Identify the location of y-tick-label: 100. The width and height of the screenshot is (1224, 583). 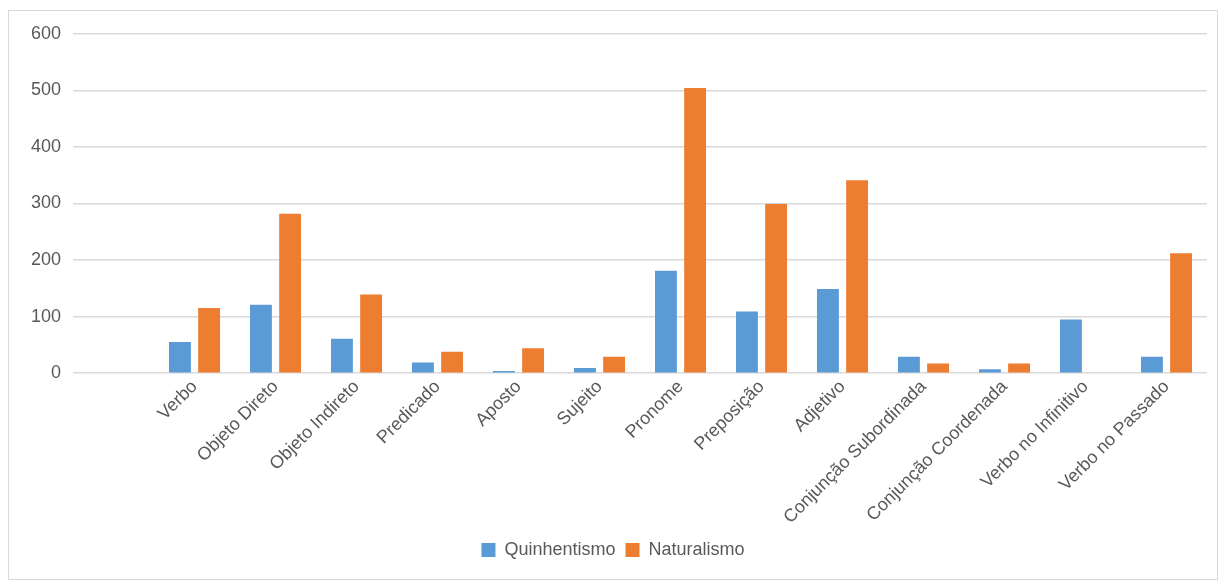
(46, 315).